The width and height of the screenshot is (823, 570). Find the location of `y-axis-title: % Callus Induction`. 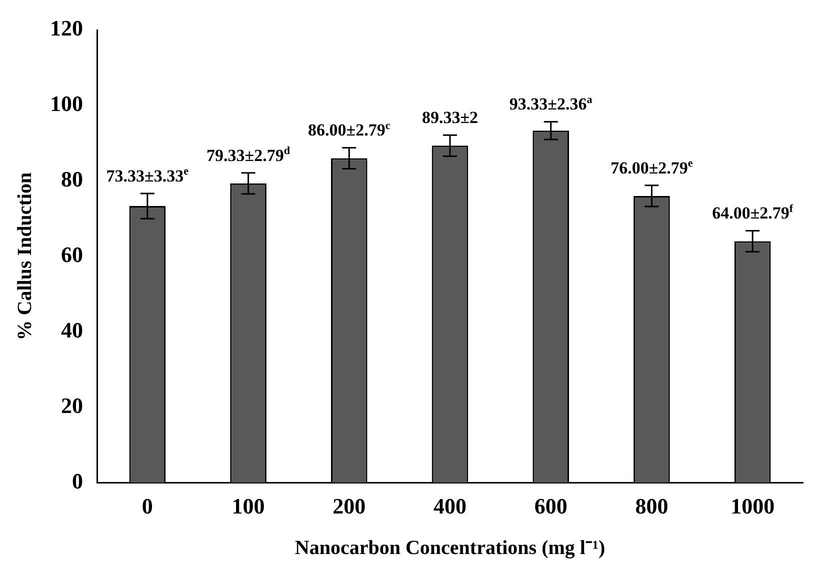

y-axis-title: % Callus Induction is located at coordinates (25, 256).